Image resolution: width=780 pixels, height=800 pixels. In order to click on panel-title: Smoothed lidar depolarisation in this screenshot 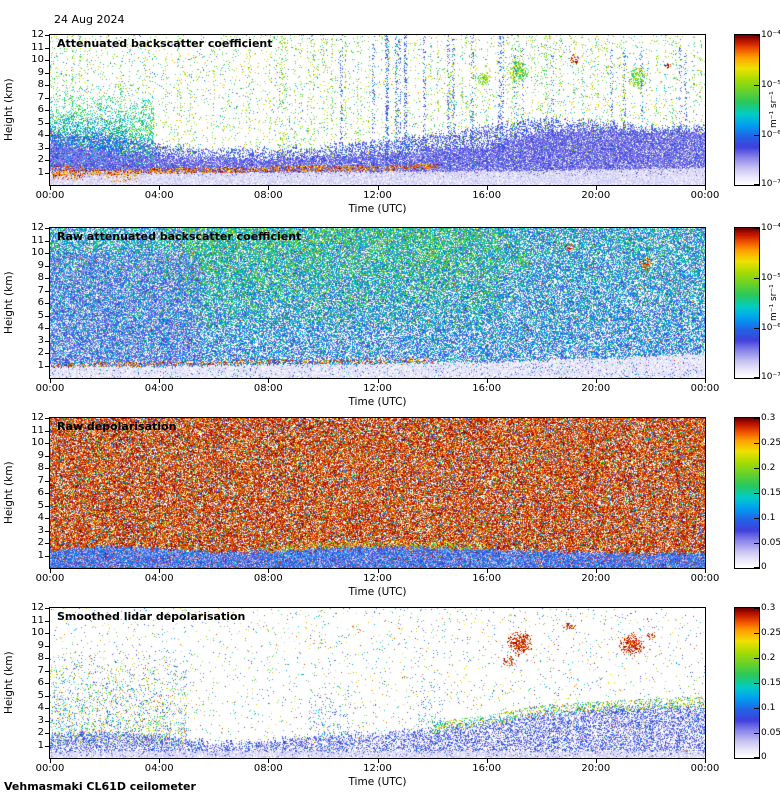, I will do `click(151, 616)`.